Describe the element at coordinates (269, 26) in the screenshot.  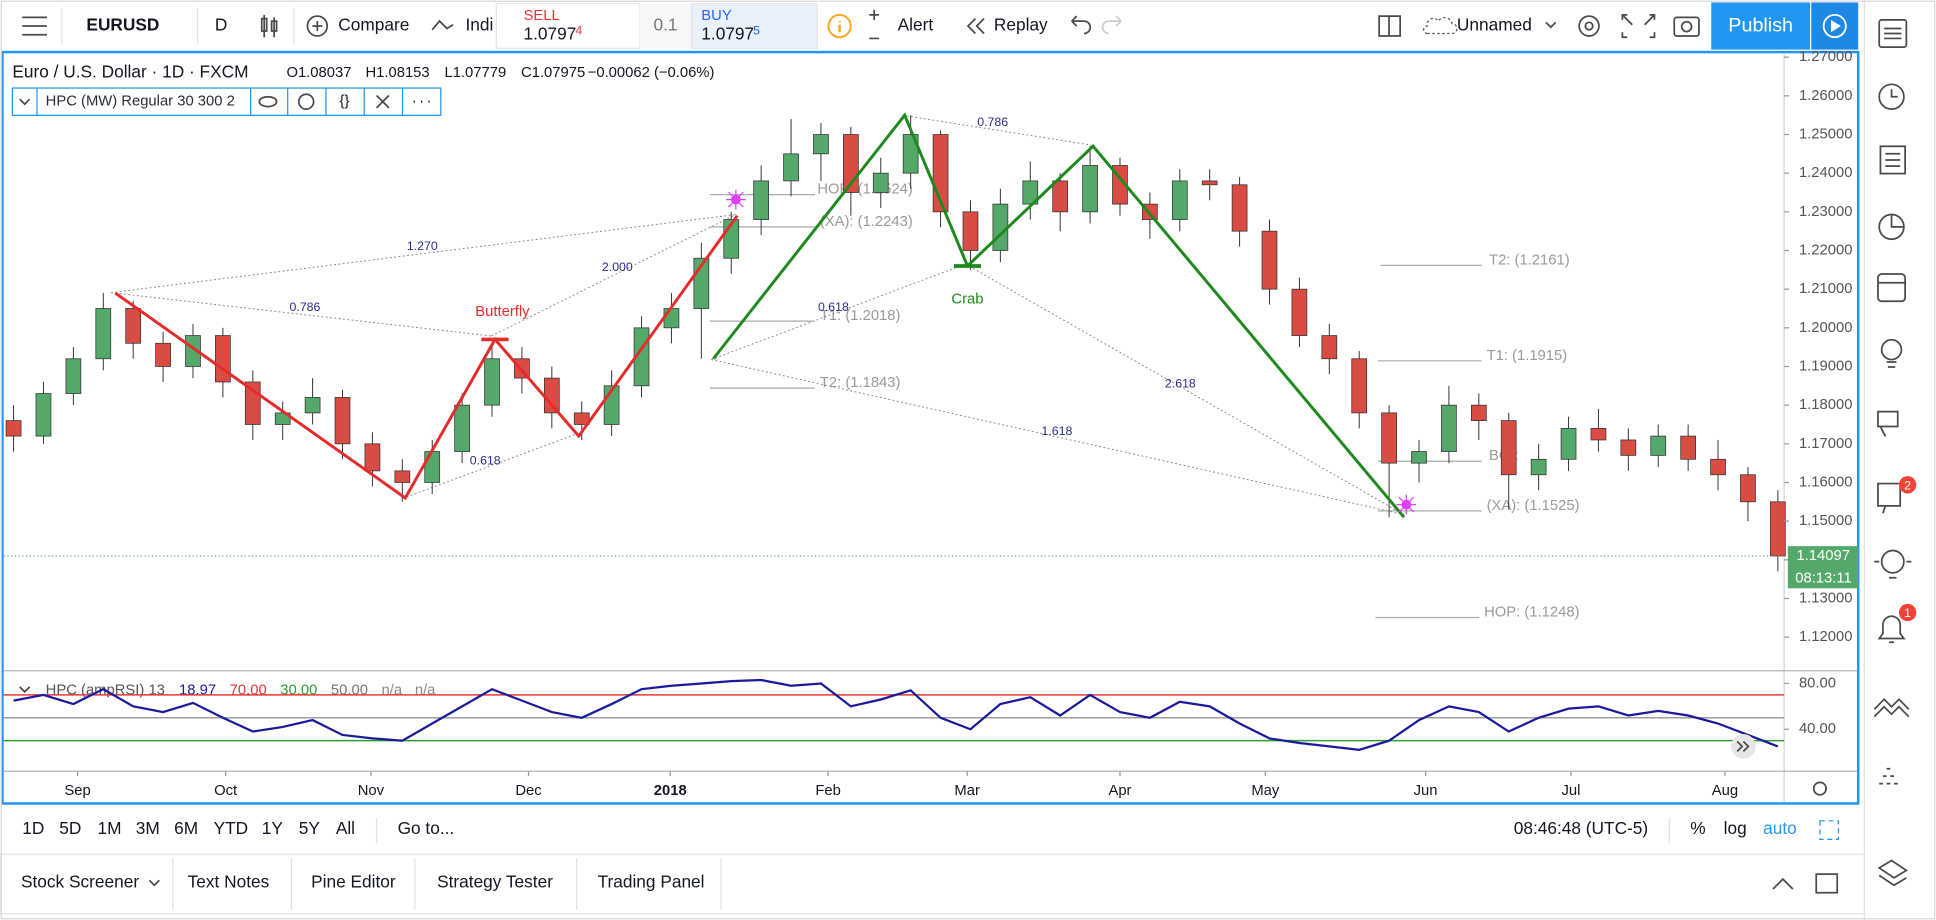
I see `chart-style-icon` at that location.